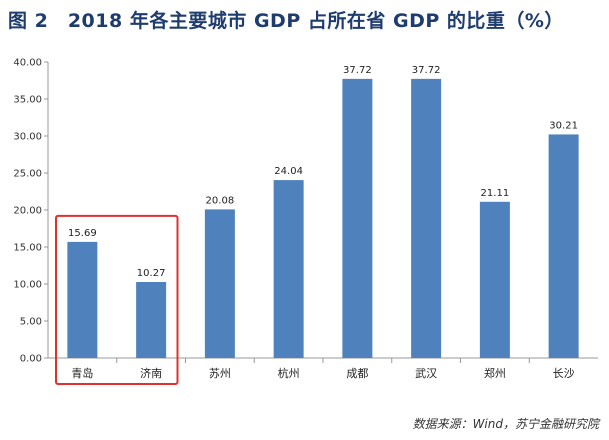 The width and height of the screenshot is (609, 440). I want to click on y-tick-label: 25.00, so click(27, 174).